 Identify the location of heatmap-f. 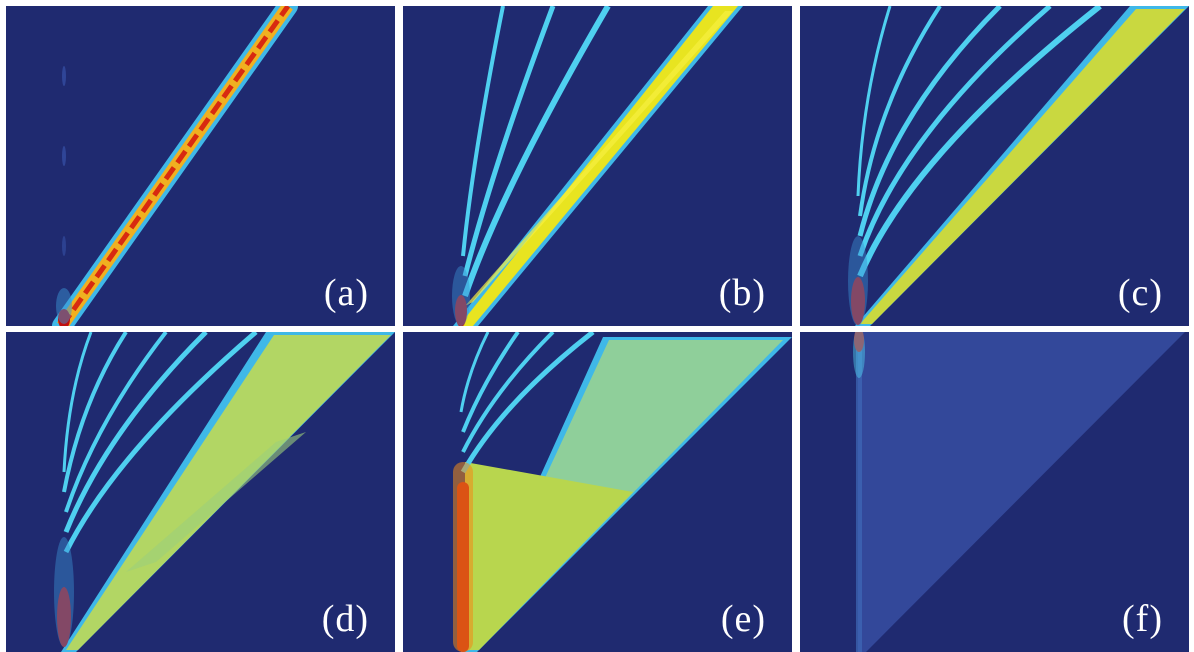
(1019, 492).